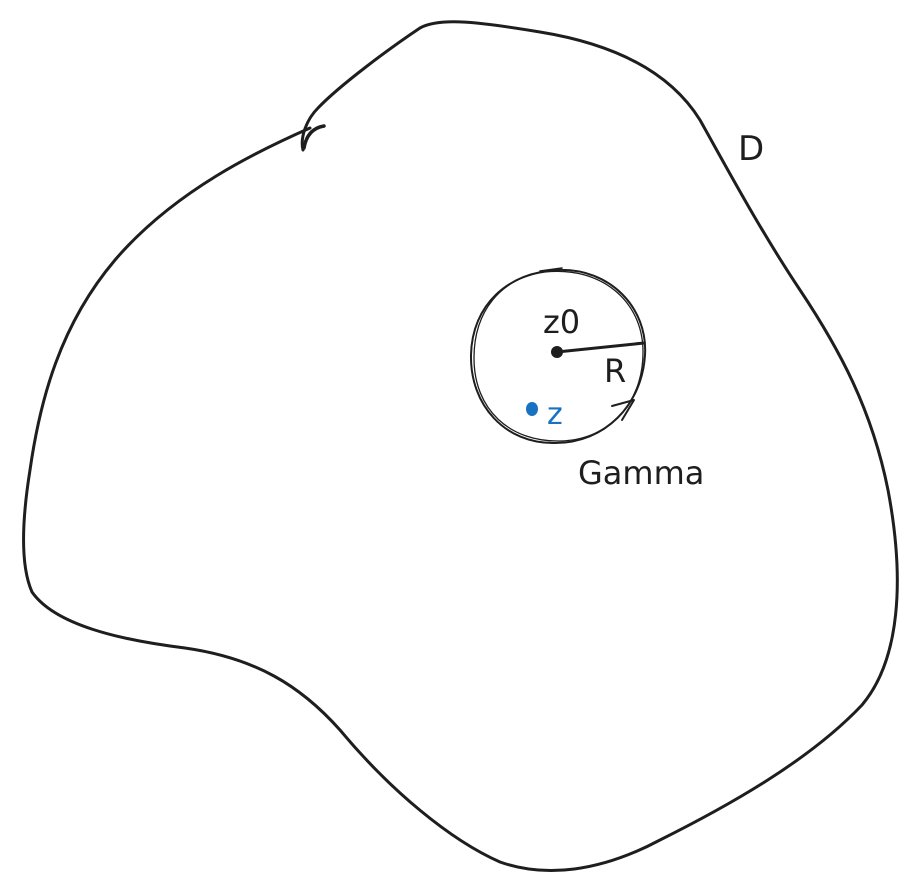 The width and height of the screenshot is (923, 895). I want to click on region-label: D, so click(751, 149).